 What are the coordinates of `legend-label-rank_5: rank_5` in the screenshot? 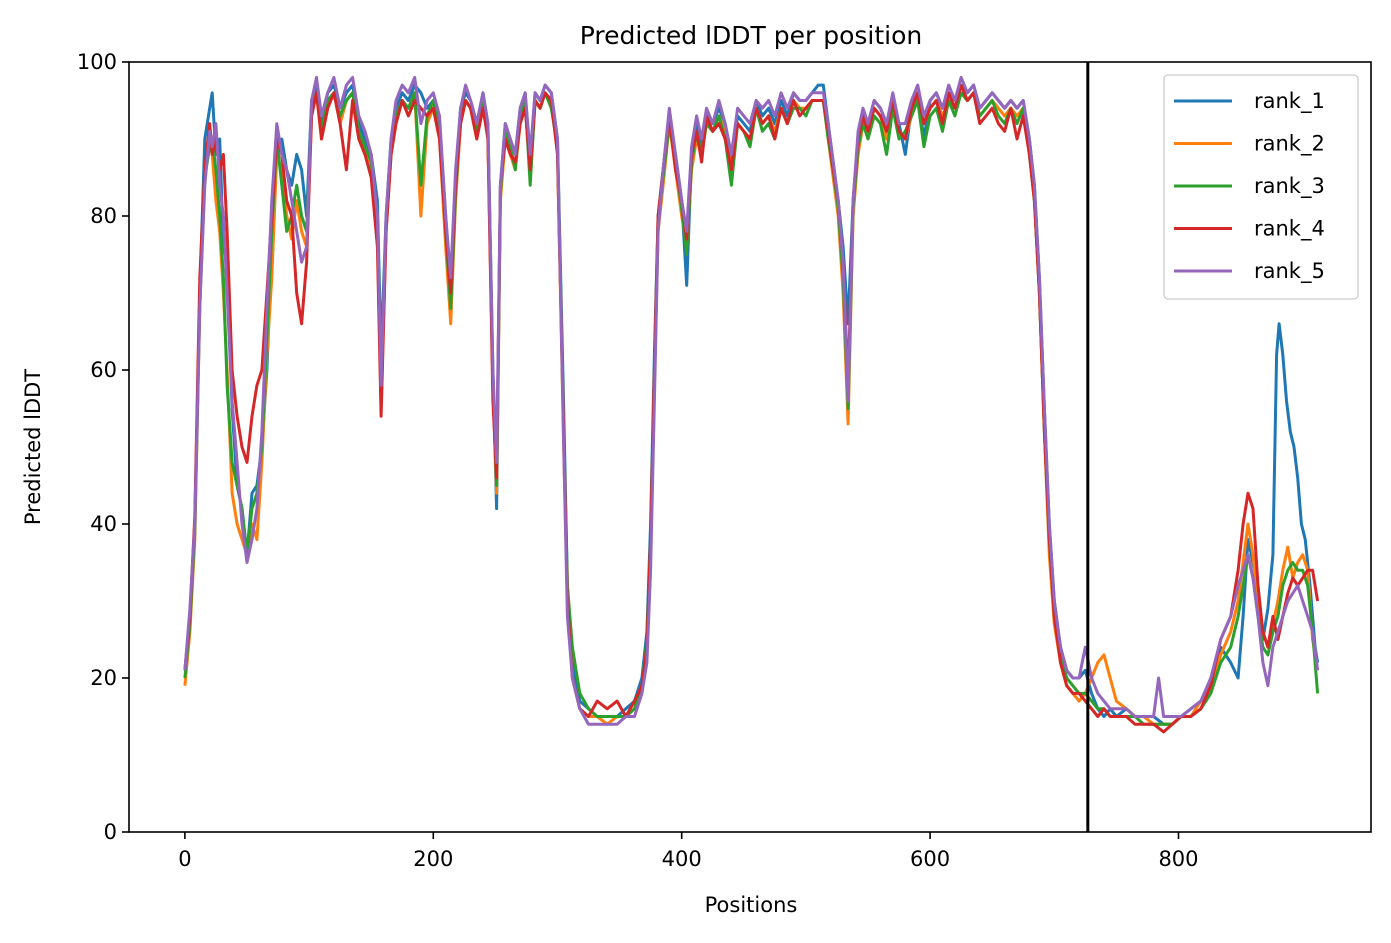 It's located at (1289, 271).